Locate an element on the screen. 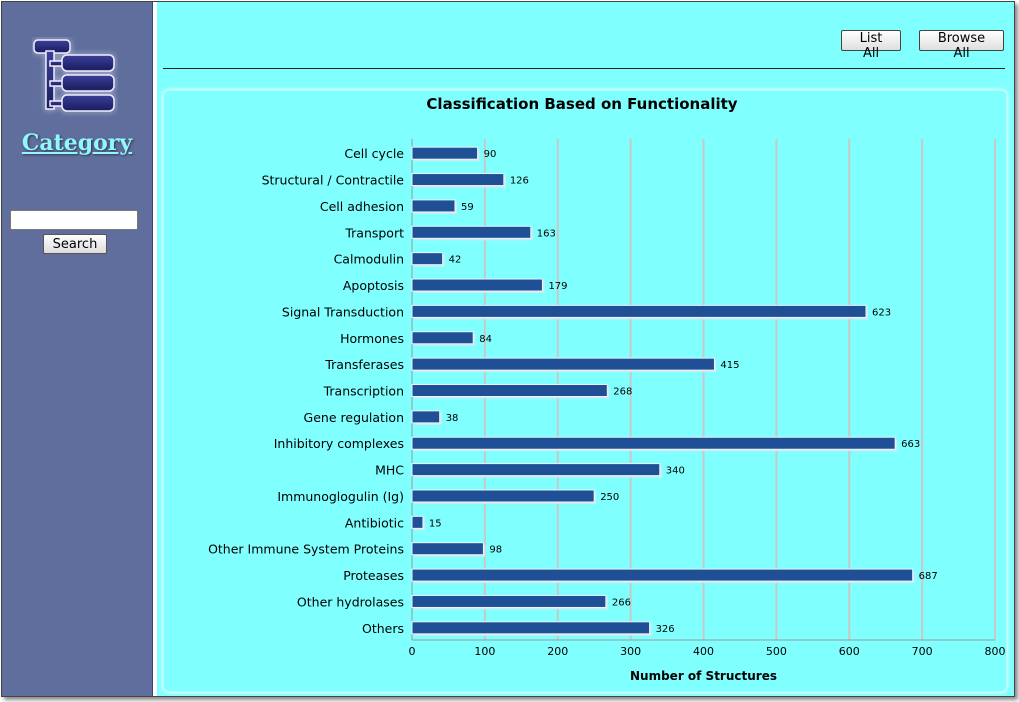 The width and height of the screenshot is (1019, 702). x-tick-label: 300 is located at coordinates (630, 651).